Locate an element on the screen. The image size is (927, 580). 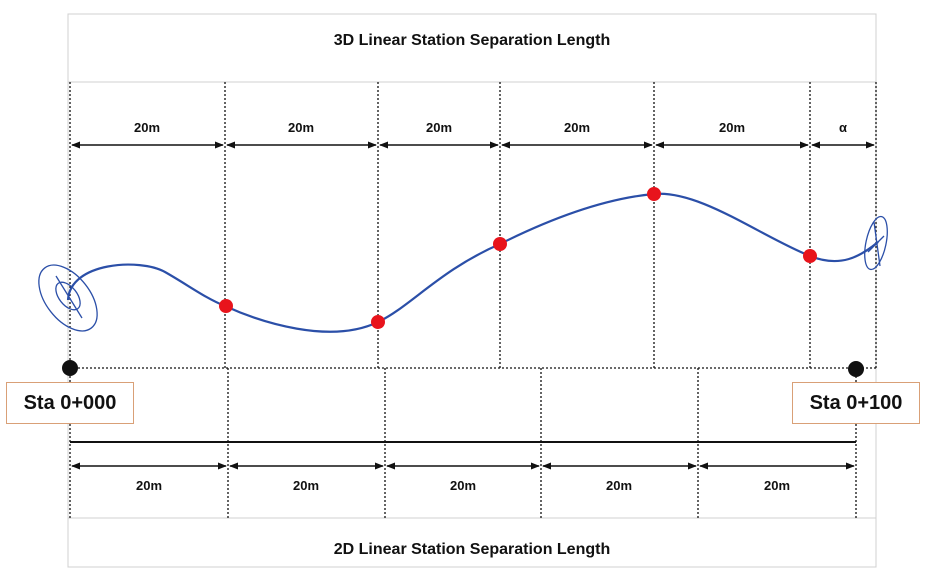
end-endpoint is located at coordinates (856, 369).